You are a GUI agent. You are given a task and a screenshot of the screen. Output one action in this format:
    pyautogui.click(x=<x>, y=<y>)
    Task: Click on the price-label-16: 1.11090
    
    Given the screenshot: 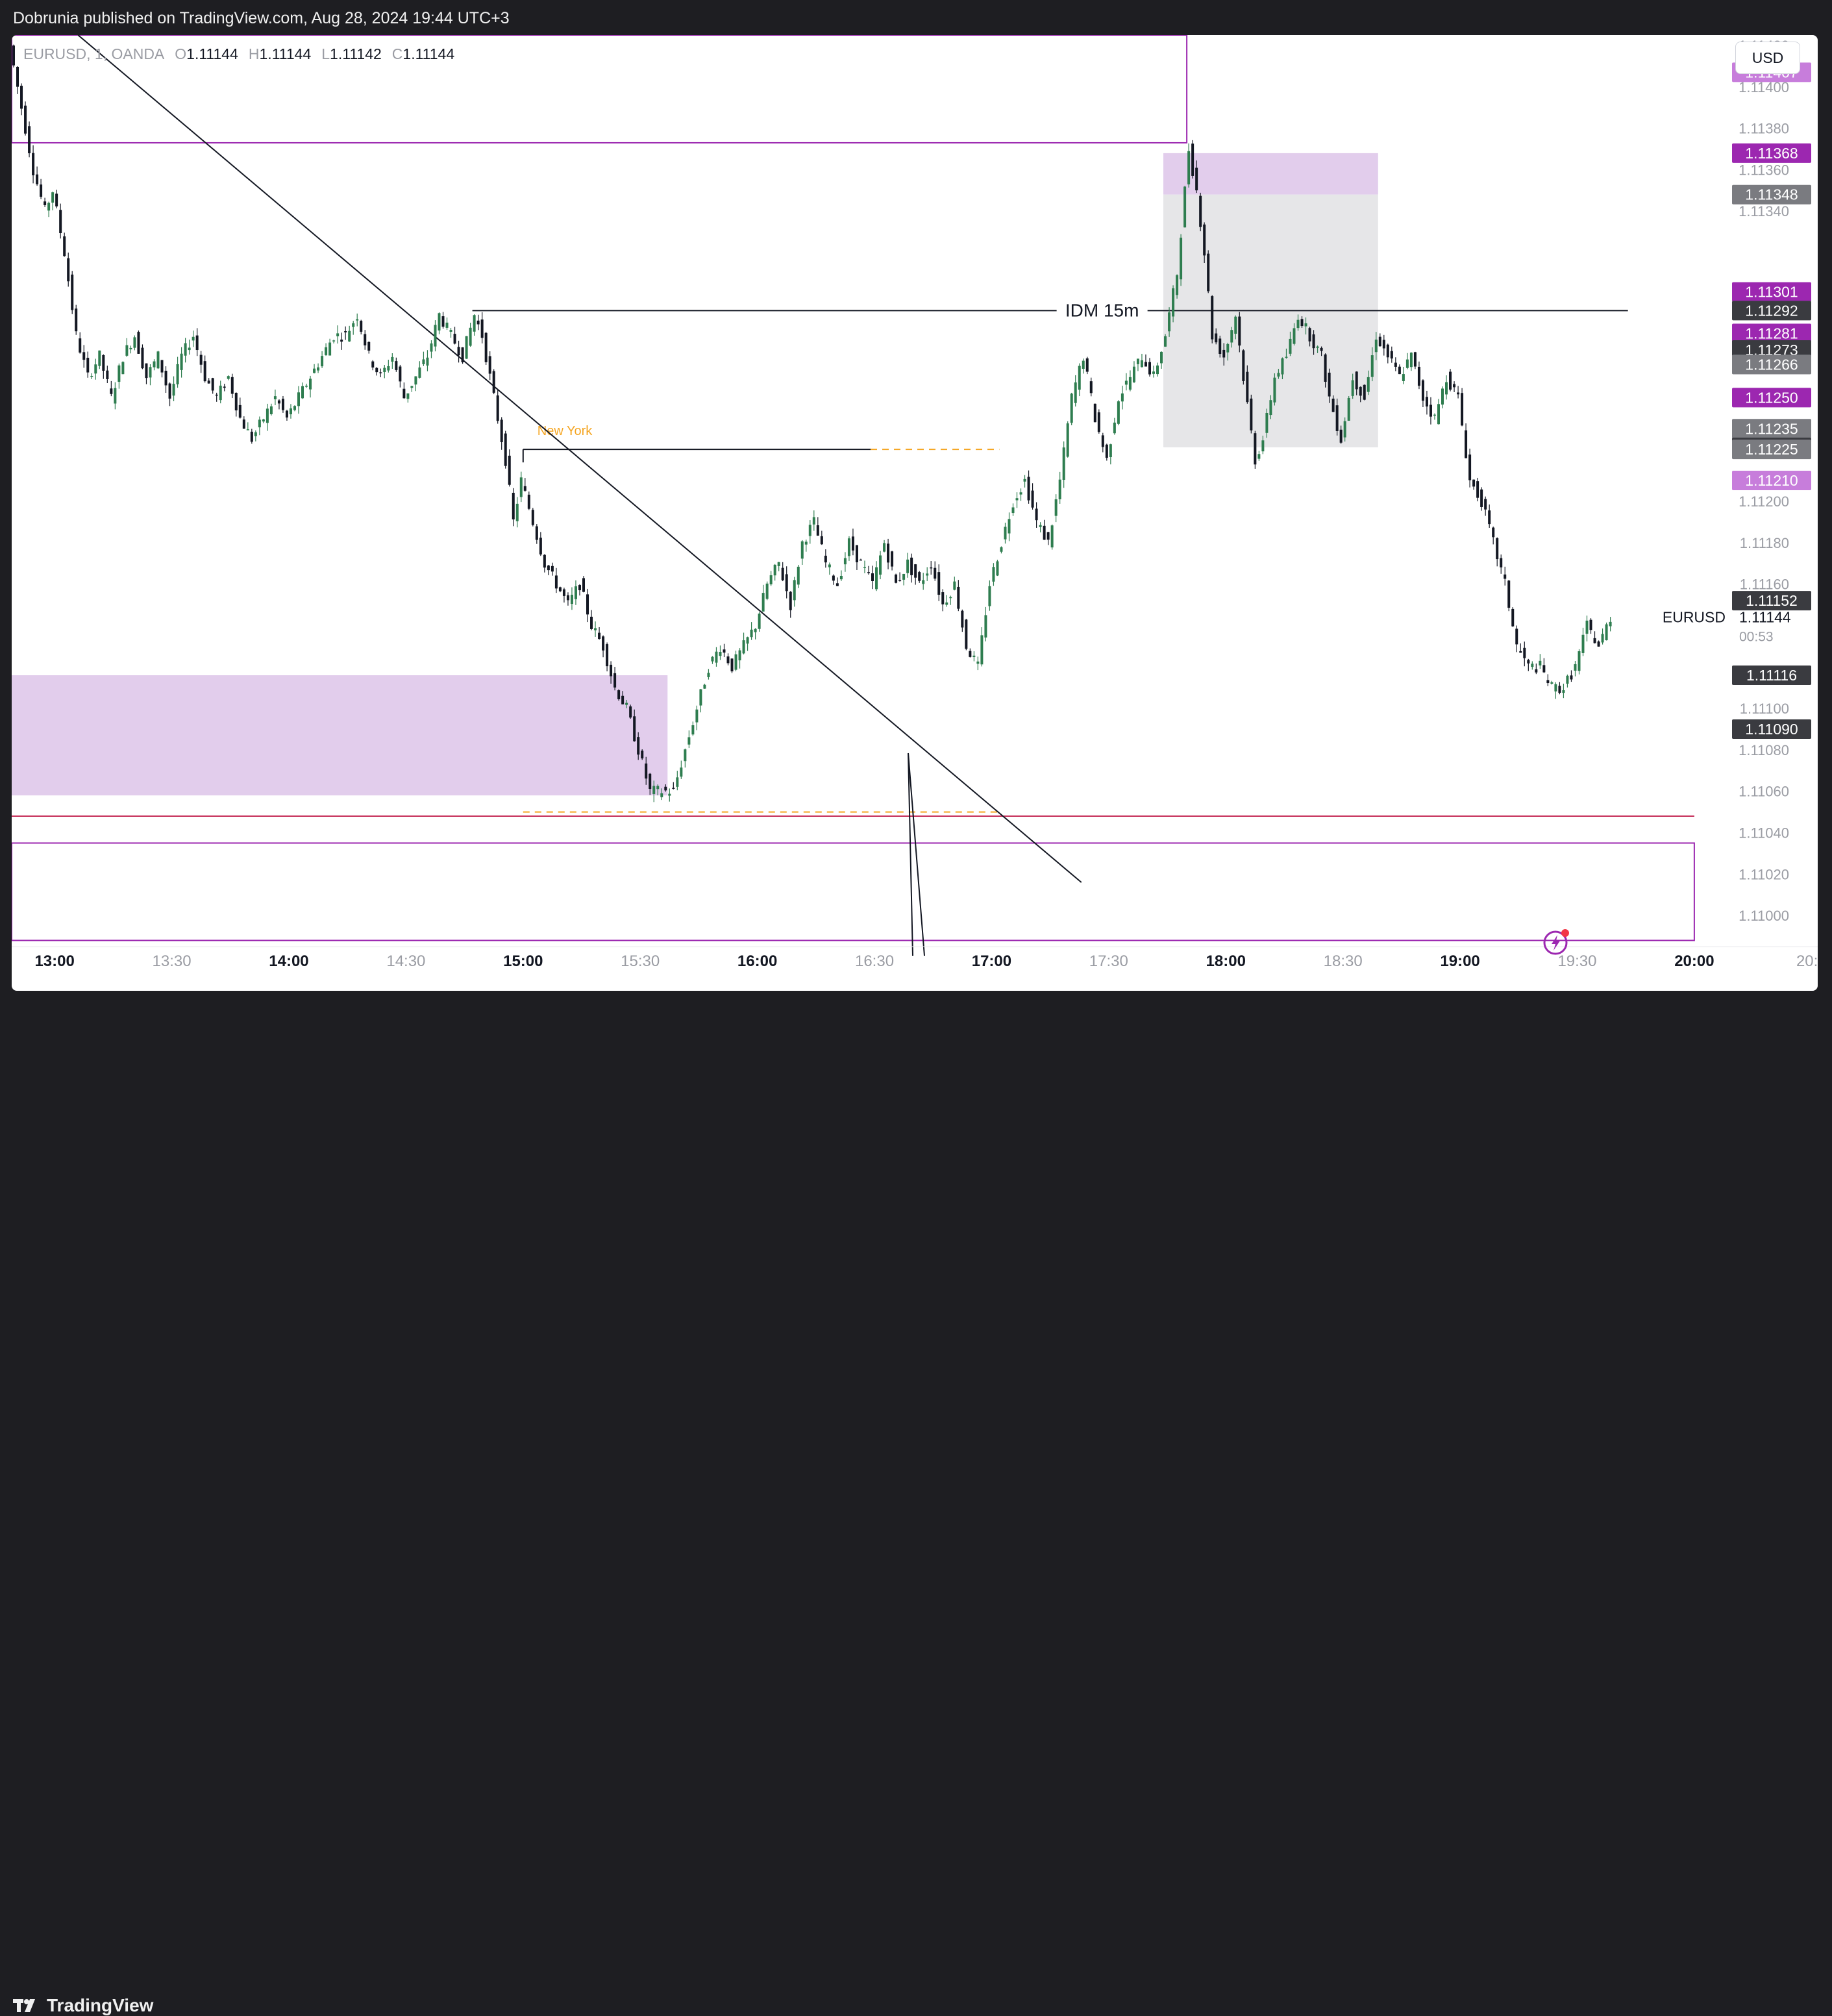 What is the action you would take?
    pyautogui.click(x=1771, y=729)
    